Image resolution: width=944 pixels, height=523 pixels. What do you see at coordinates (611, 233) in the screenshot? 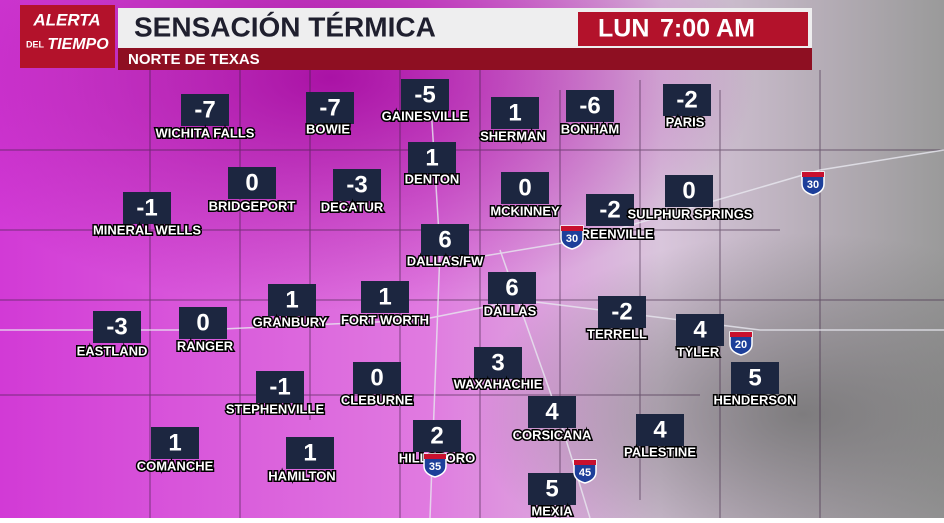
I see `city-name: GREENVILLE` at bounding box center [611, 233].